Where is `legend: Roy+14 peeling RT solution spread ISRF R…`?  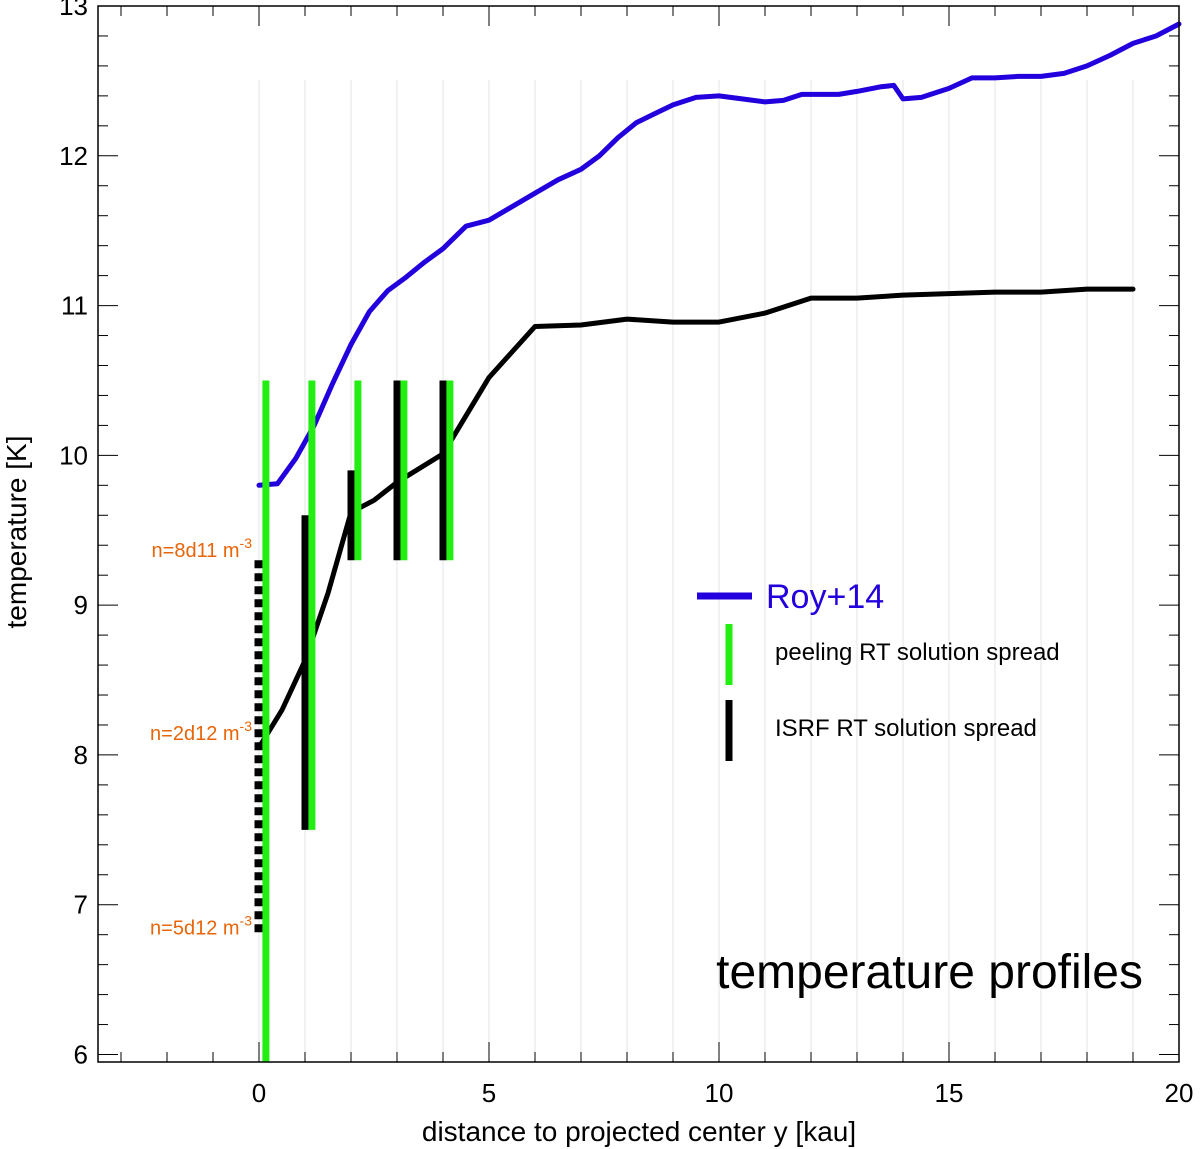
legend: Roy+14 peeling RT solution spread ISRF R… is located at coordinates (878, 669).